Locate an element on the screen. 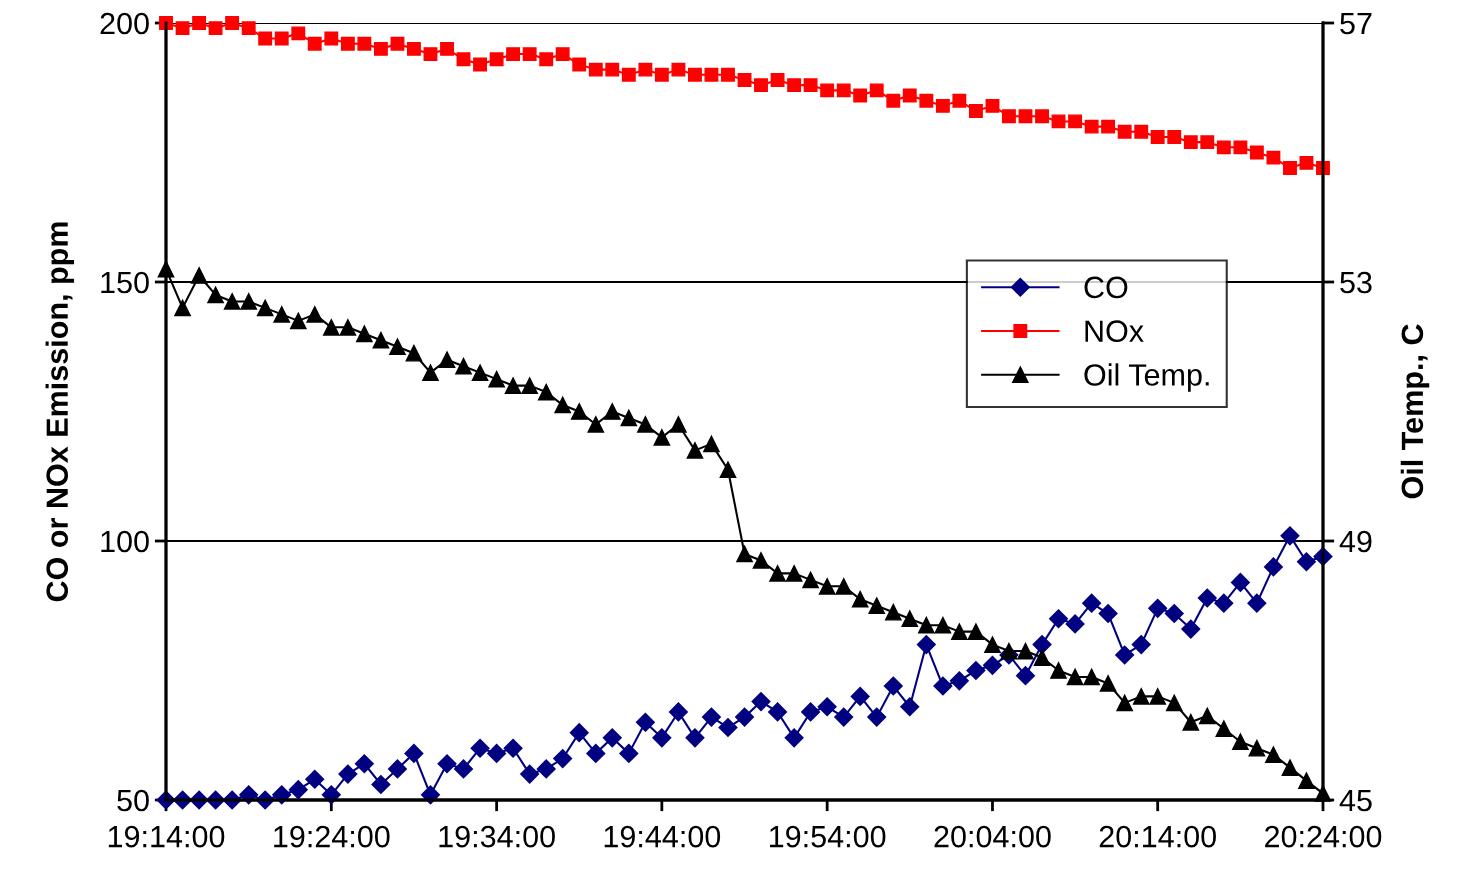  y2-tick-label: 57 is located at coordinates (1356, 24).